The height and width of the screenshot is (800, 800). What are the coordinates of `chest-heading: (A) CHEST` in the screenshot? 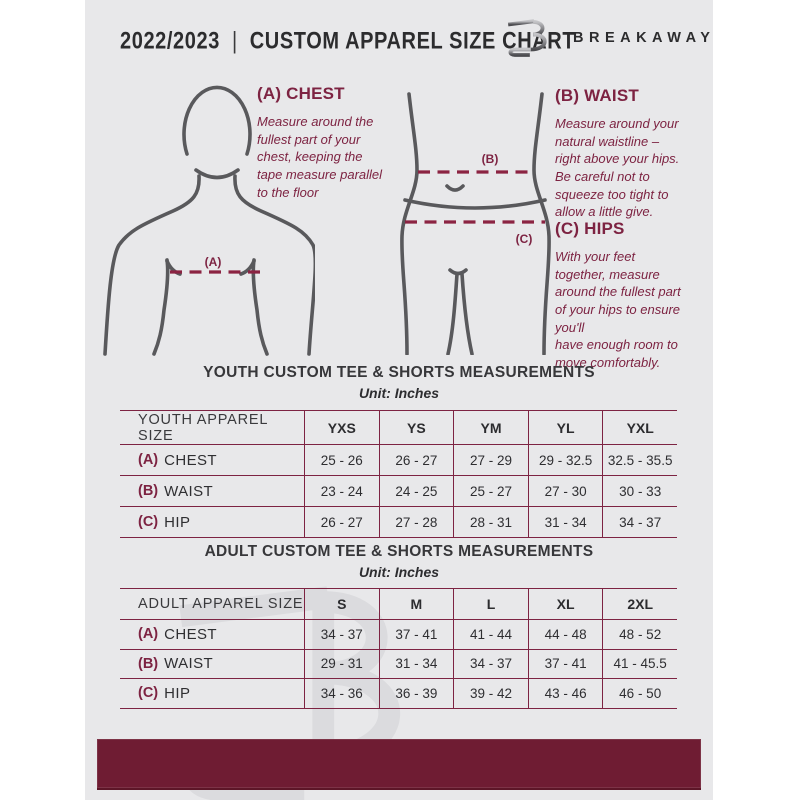 It's located at (301, 93).